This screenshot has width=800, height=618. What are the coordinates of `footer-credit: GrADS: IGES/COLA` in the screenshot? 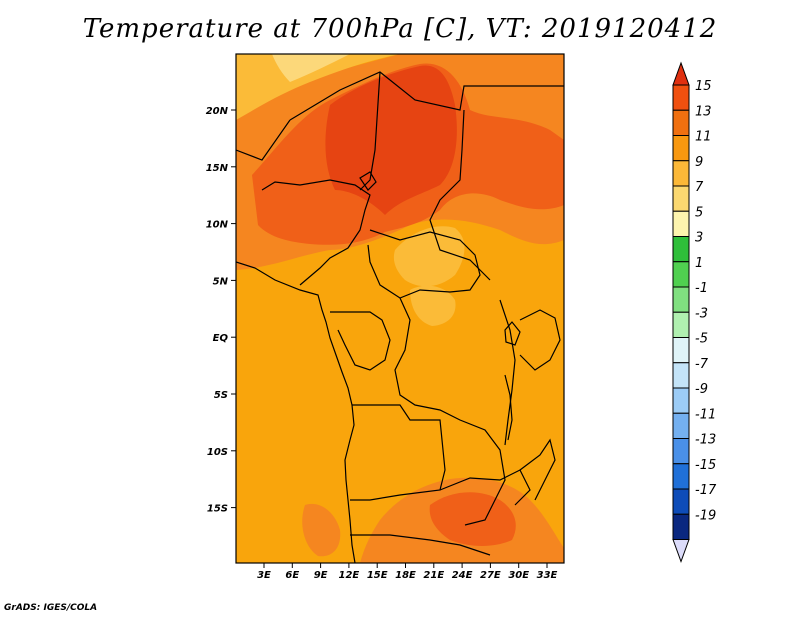 It's located at (51, 608).